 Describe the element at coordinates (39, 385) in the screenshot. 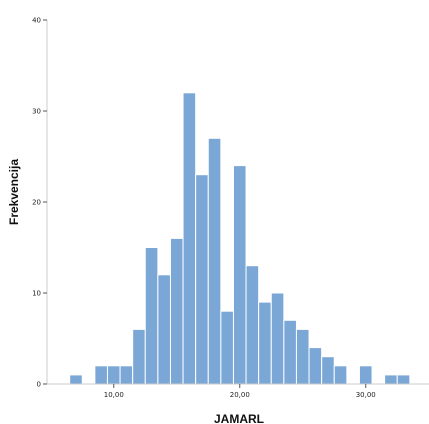

I see `y-tick-label: 0` at that location.